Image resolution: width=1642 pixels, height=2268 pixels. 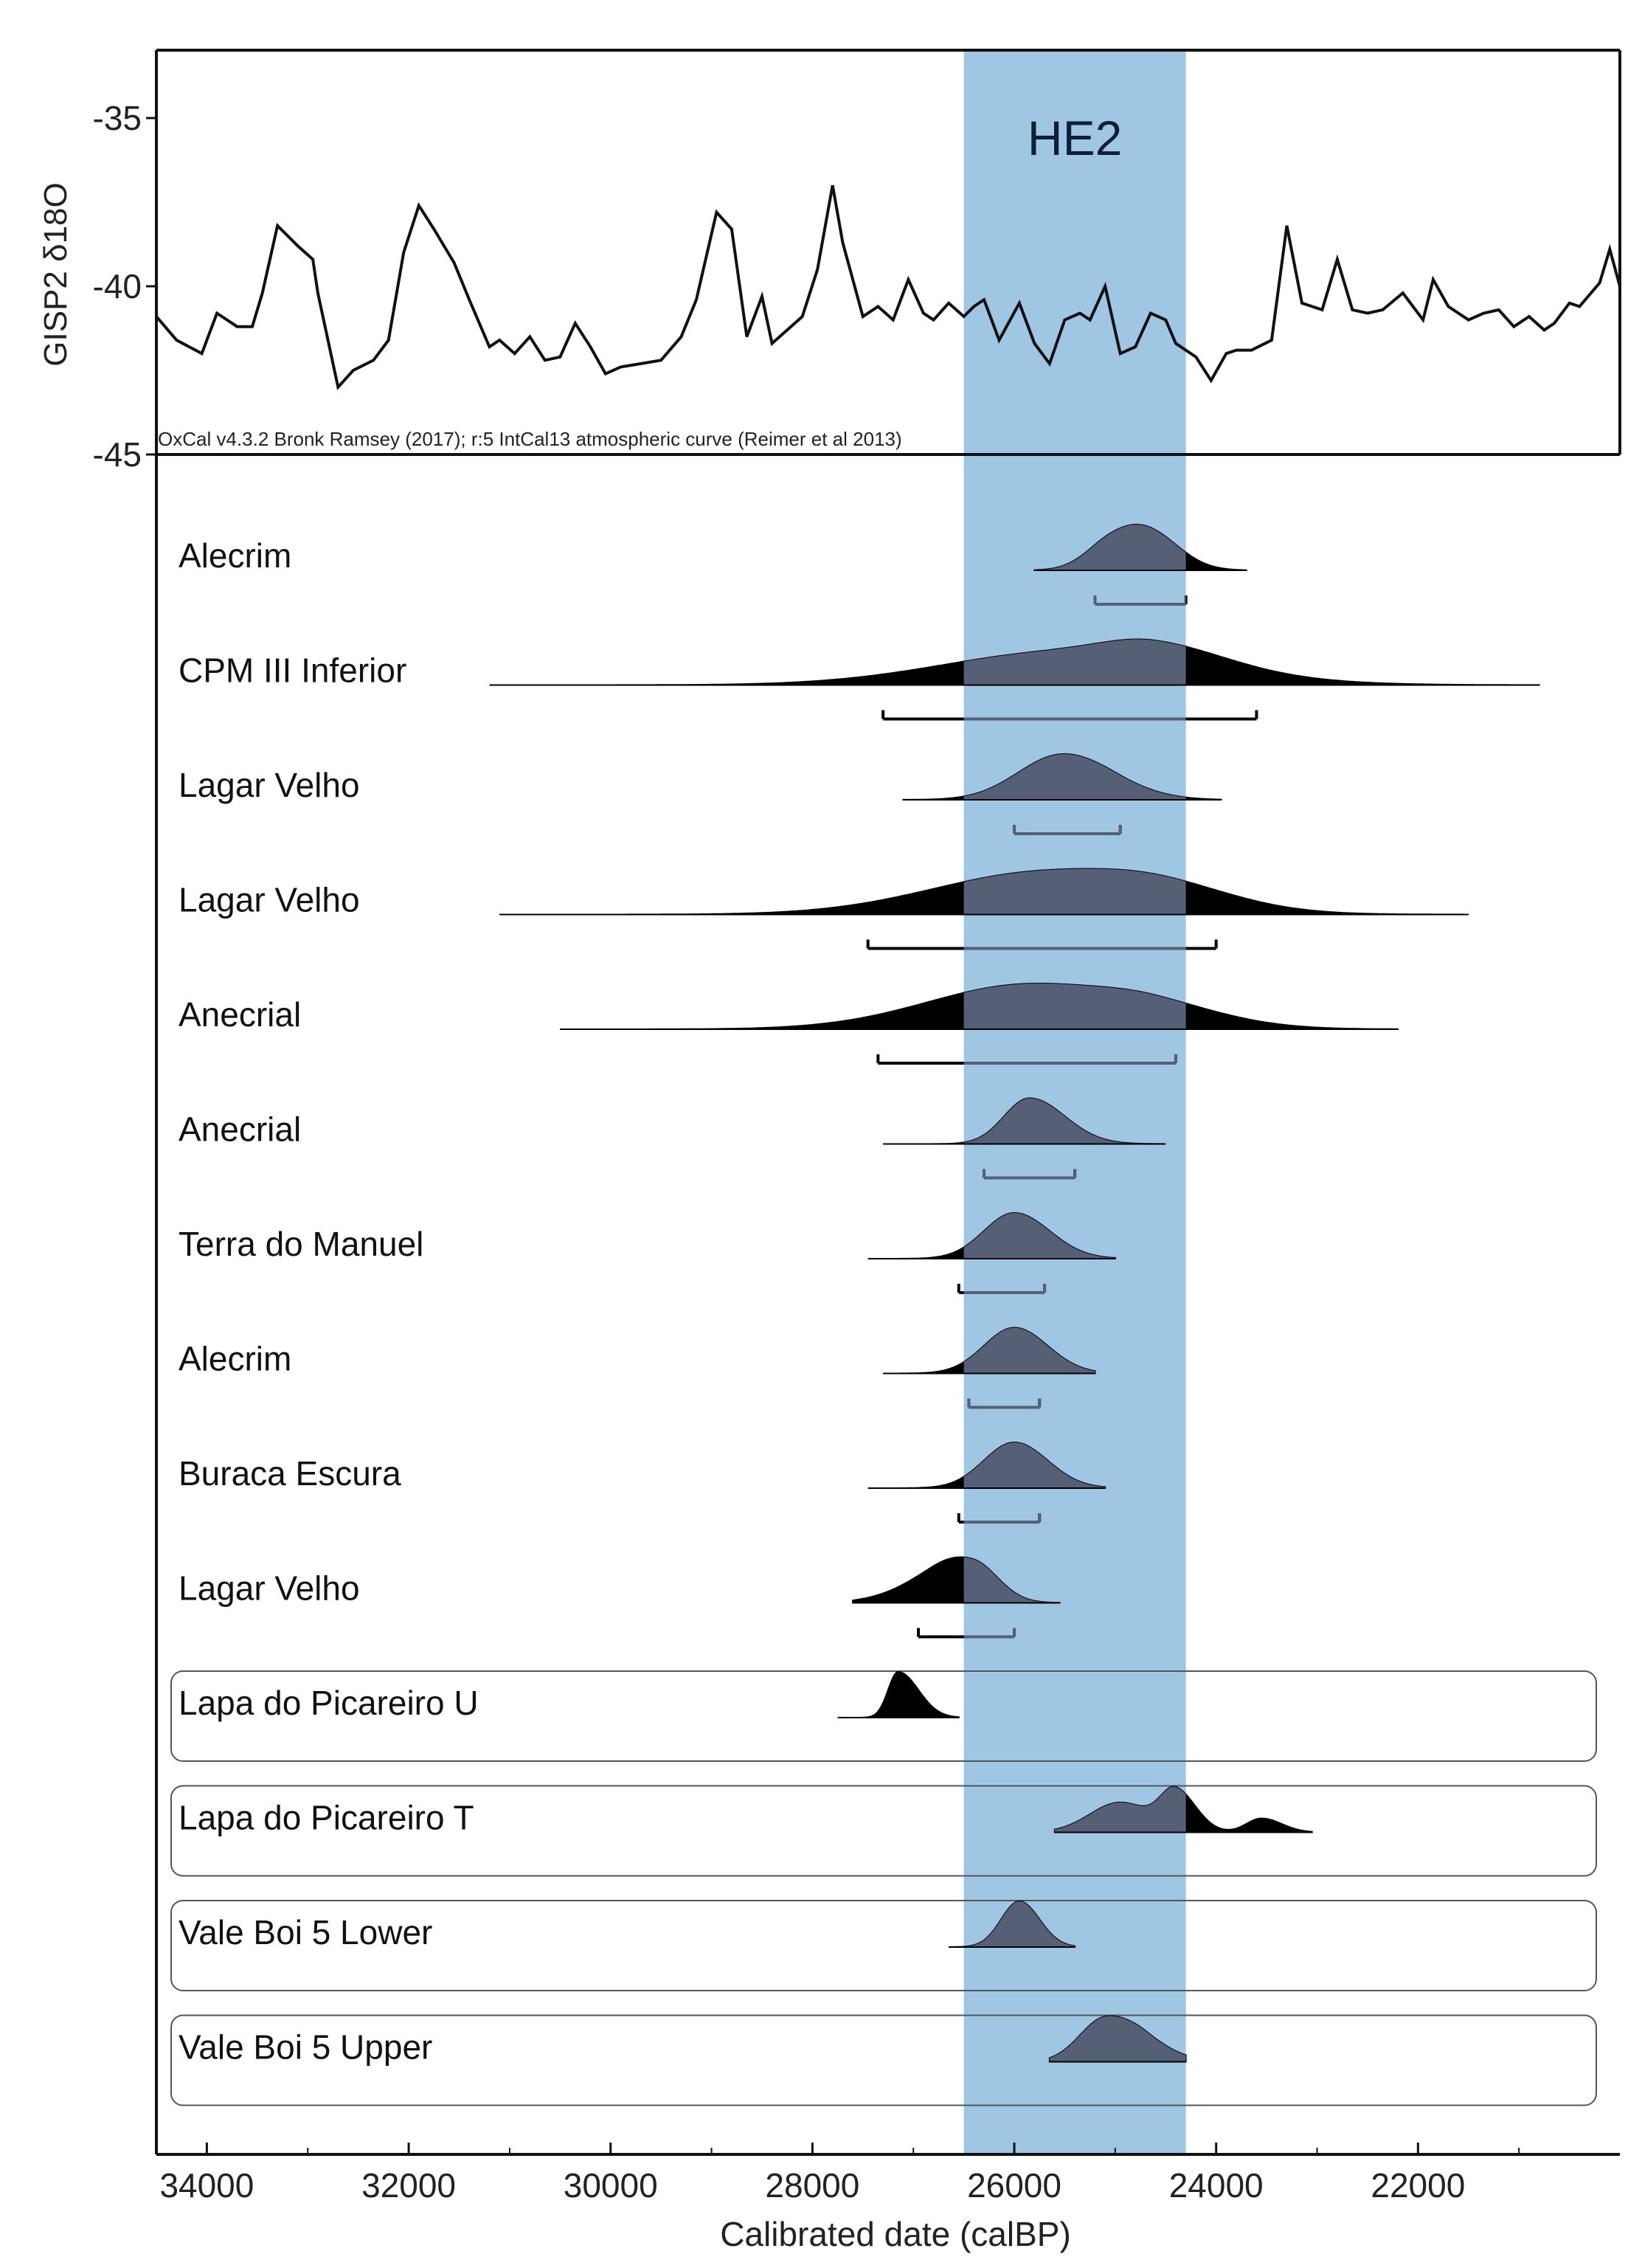 I want to click on row-11: Lapa do Picareiro T, so click(x=883, y=1831).